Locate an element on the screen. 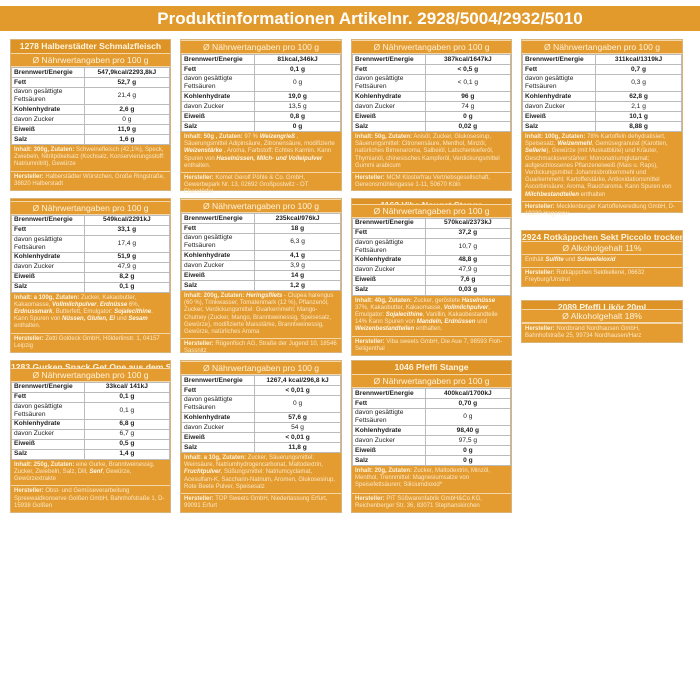  ingredient-segment: Erdnüsse is located at coordinates (113, 304).